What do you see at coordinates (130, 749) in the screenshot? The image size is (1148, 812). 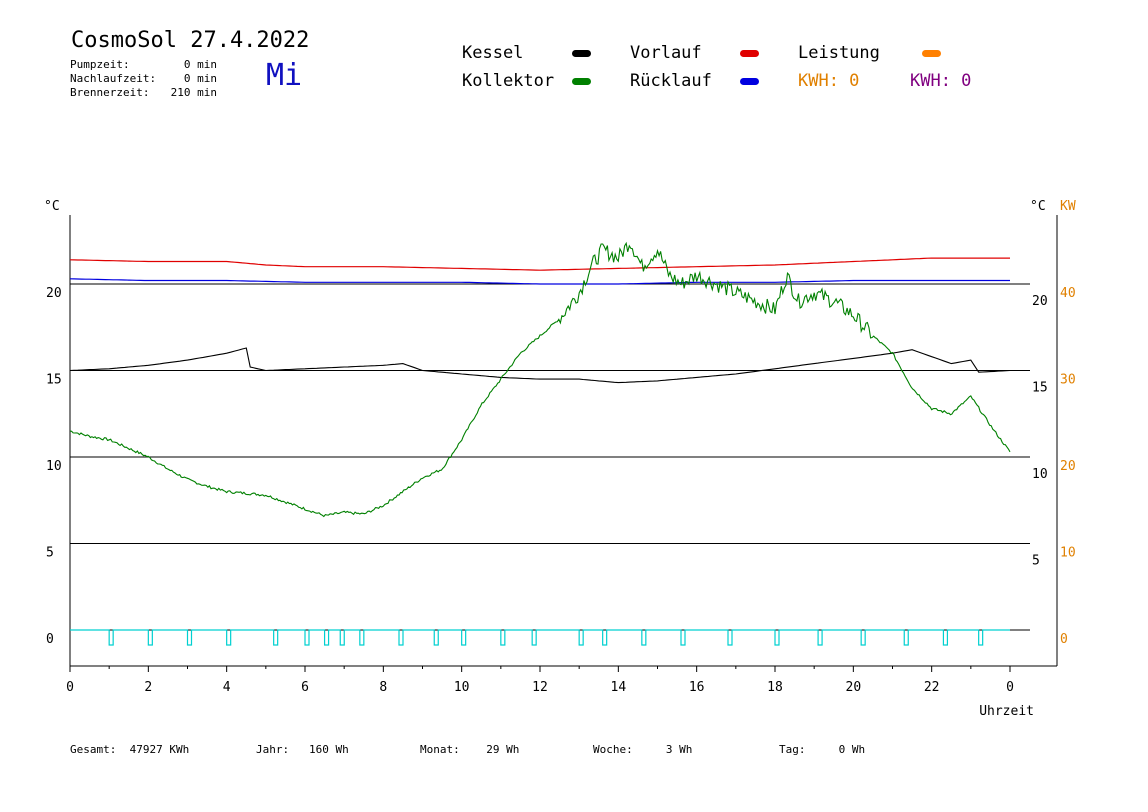 I see `footer-gesamt: Gesamt: 47927 KWh` at bounding box center [130, 749].